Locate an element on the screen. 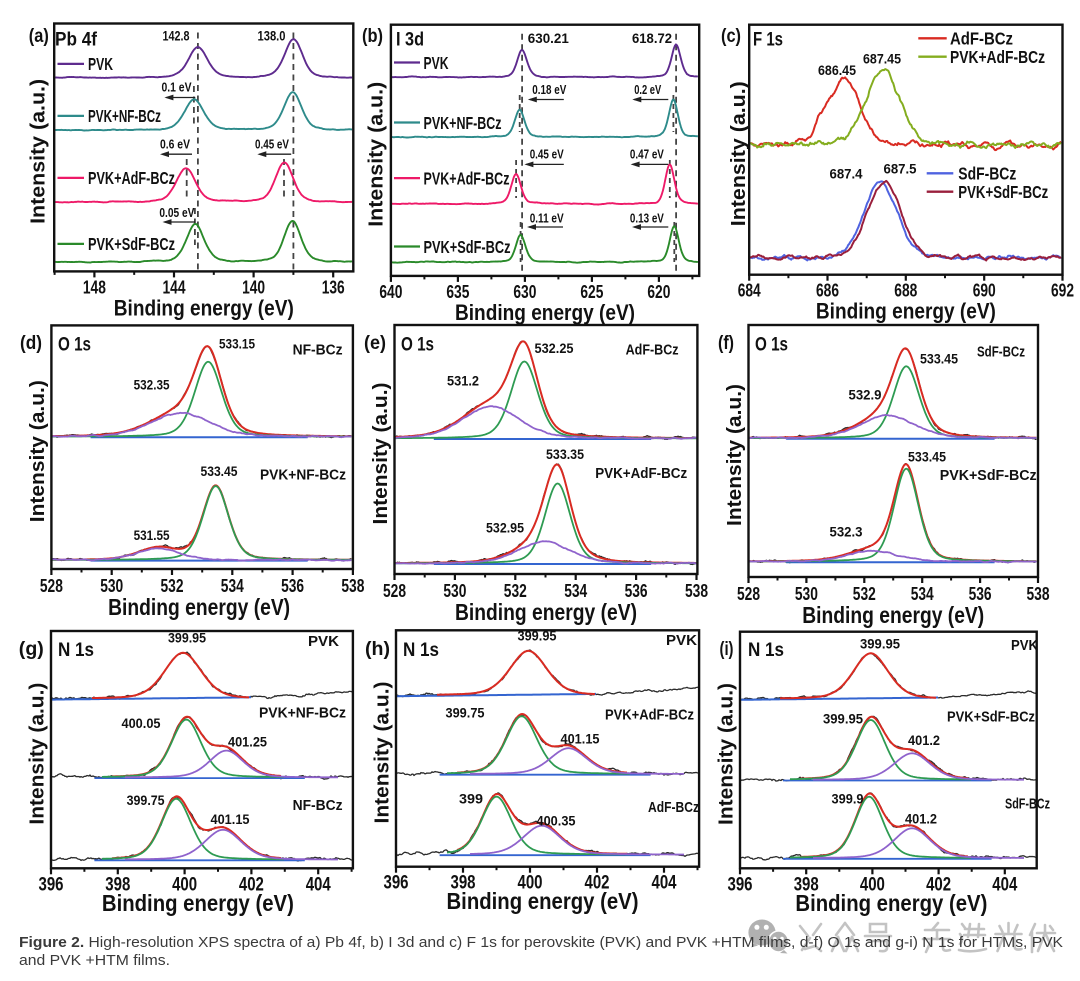  svg-text: 0.05 eV is located at coordinates (176, 212).